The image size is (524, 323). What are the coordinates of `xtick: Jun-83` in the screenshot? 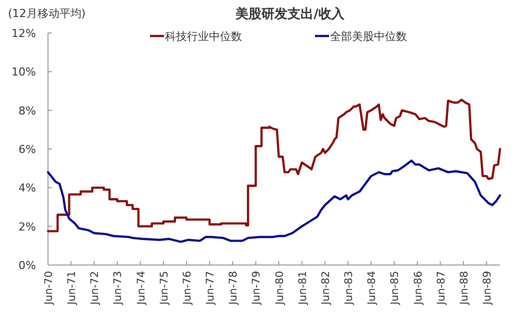 It's located at (349, 288).